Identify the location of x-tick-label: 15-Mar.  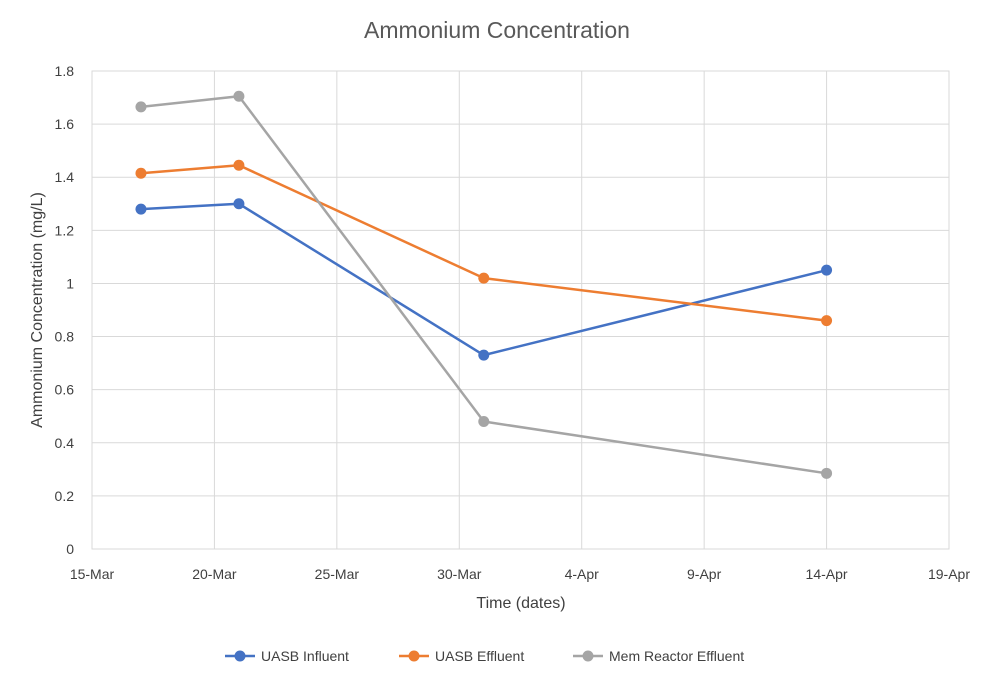
(92, 574).